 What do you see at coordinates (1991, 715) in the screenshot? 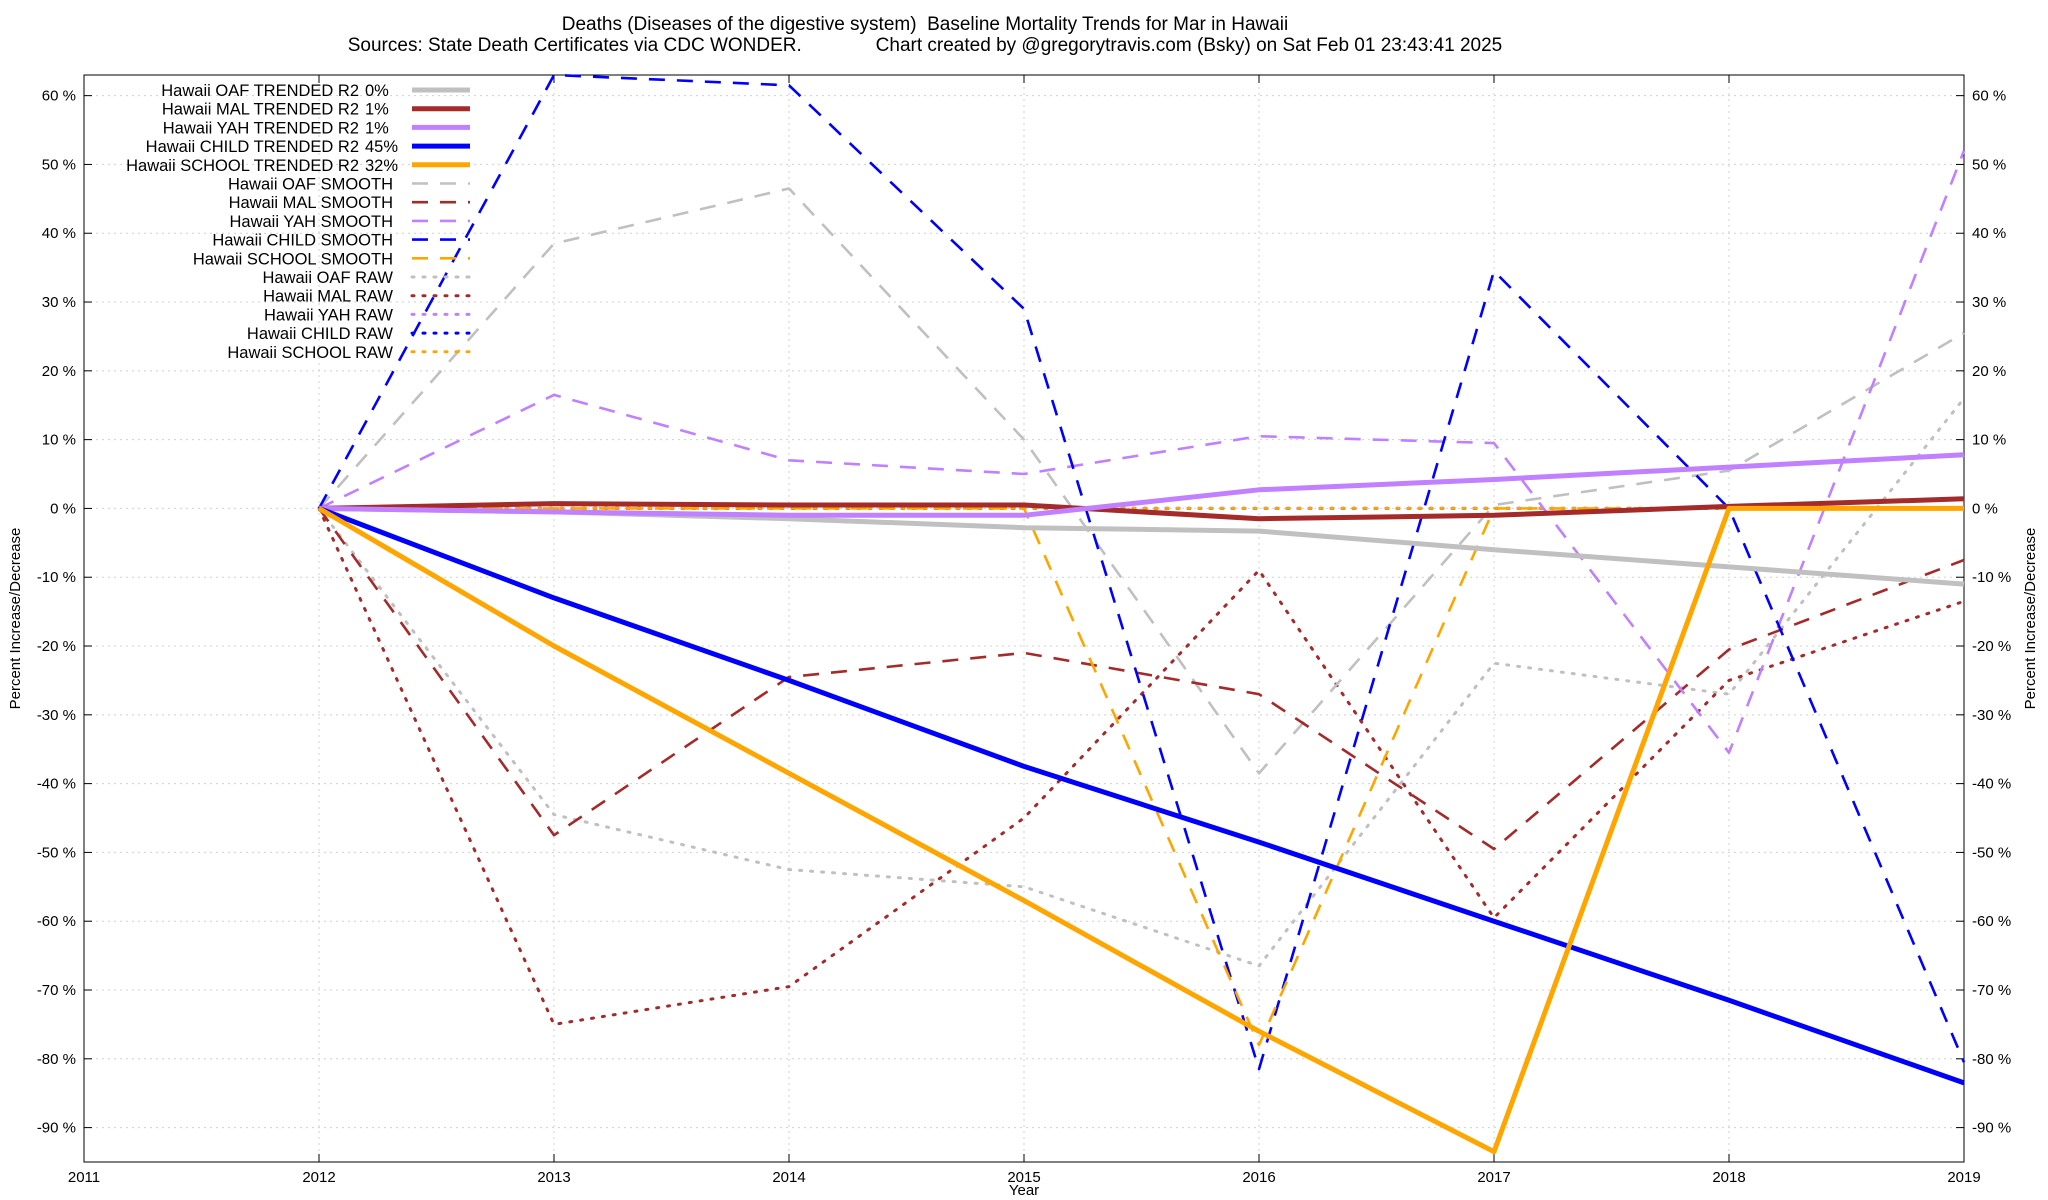
I see `y2-tick-label: -30 %` at bounding box center [1991, 715].